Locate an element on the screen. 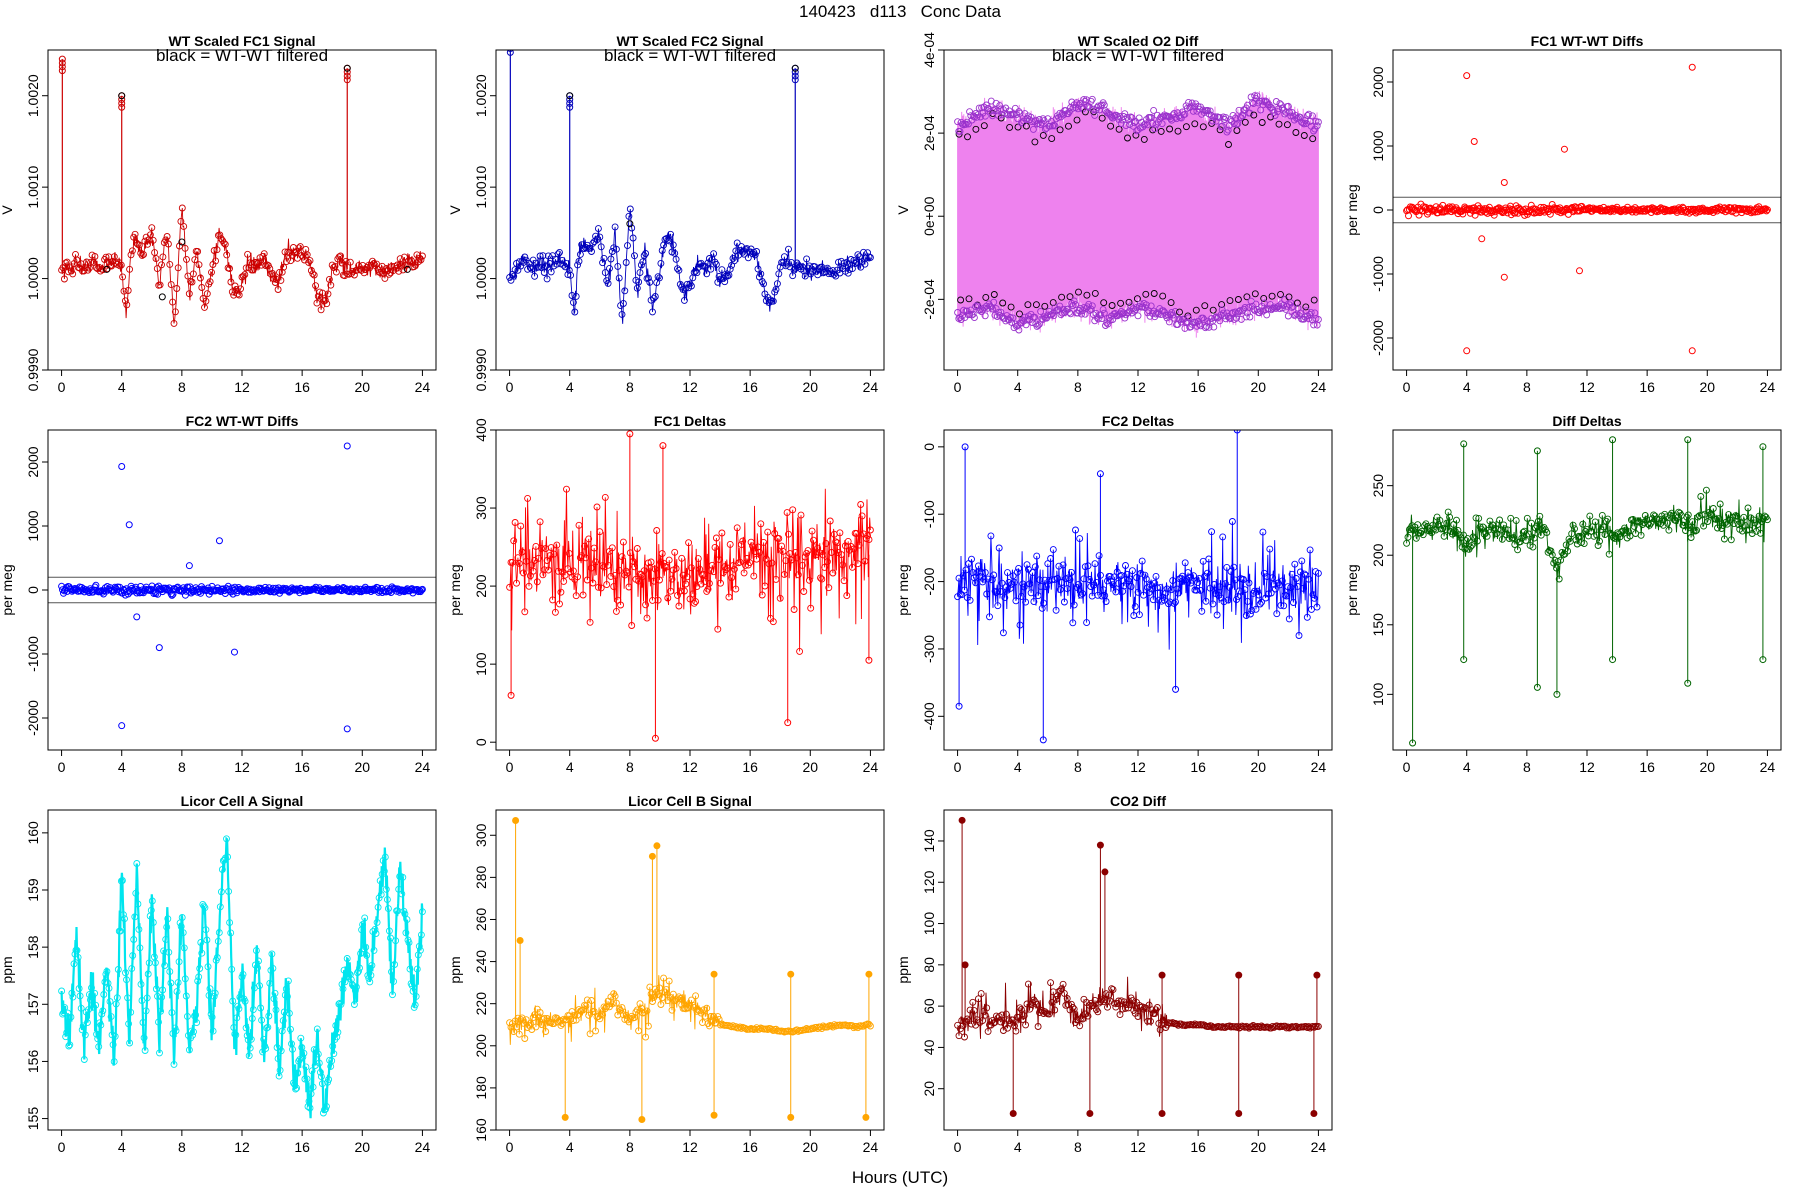  y-tick-label: 159 is located at coordinates (33, 890).